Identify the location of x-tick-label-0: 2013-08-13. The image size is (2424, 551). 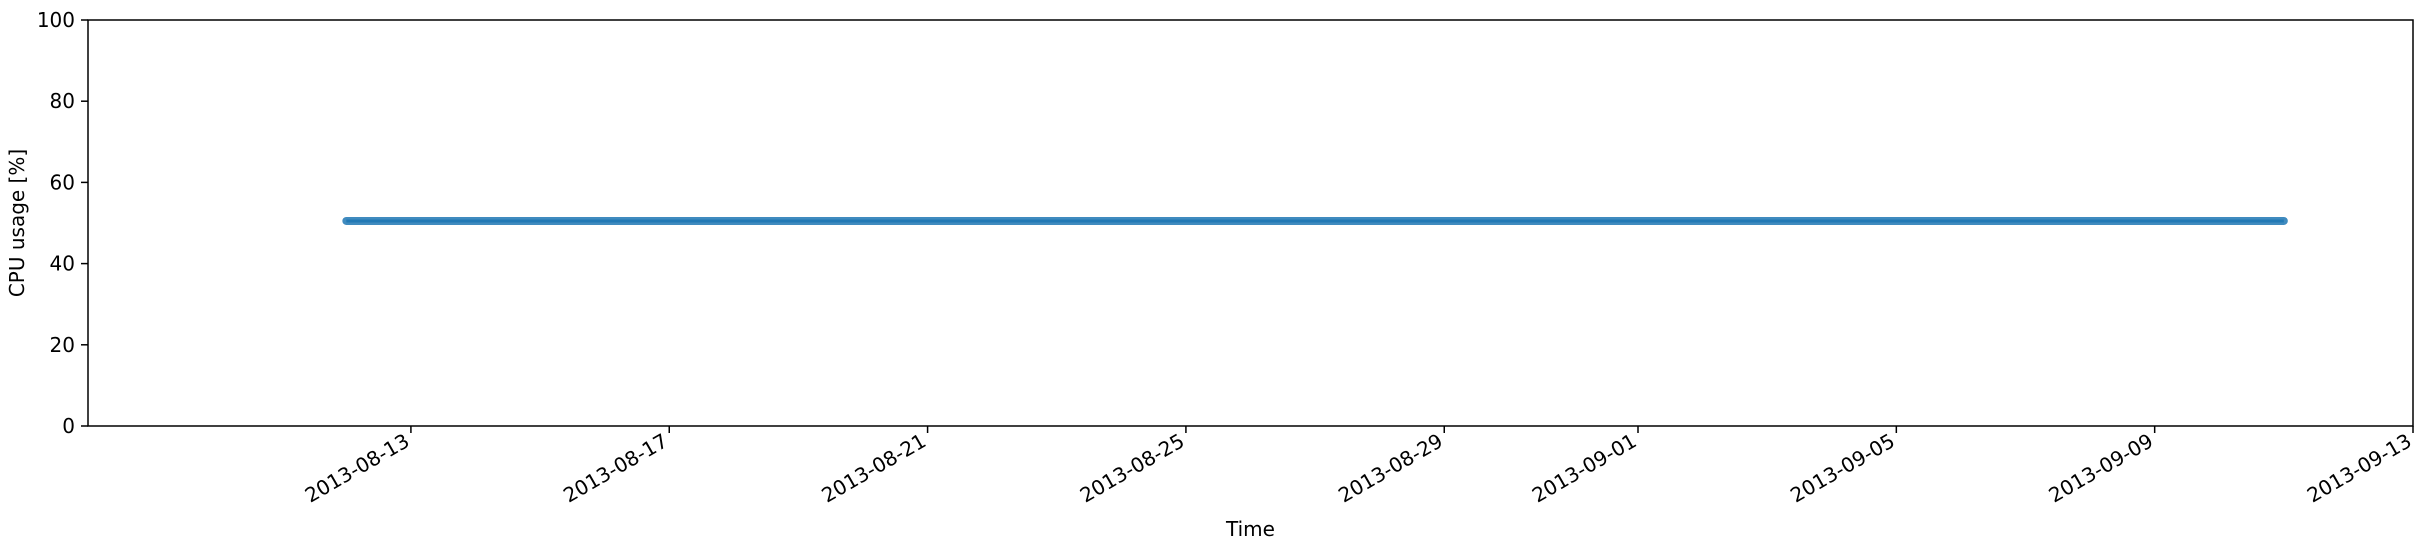
(357, 468).